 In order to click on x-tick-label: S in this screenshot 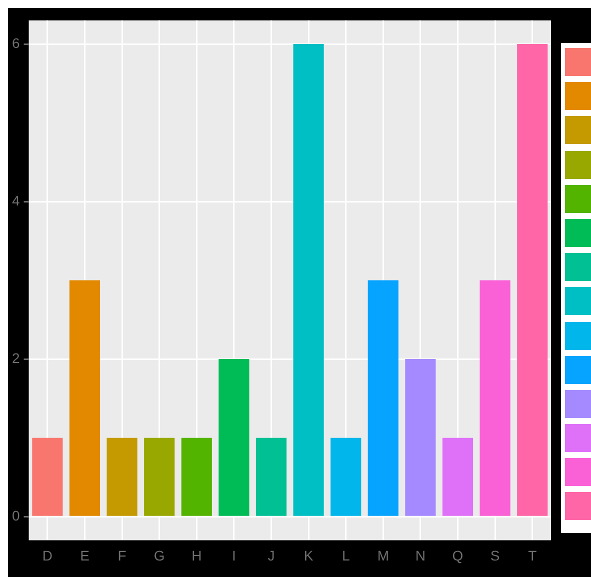, I will do `click(495, 555)`.